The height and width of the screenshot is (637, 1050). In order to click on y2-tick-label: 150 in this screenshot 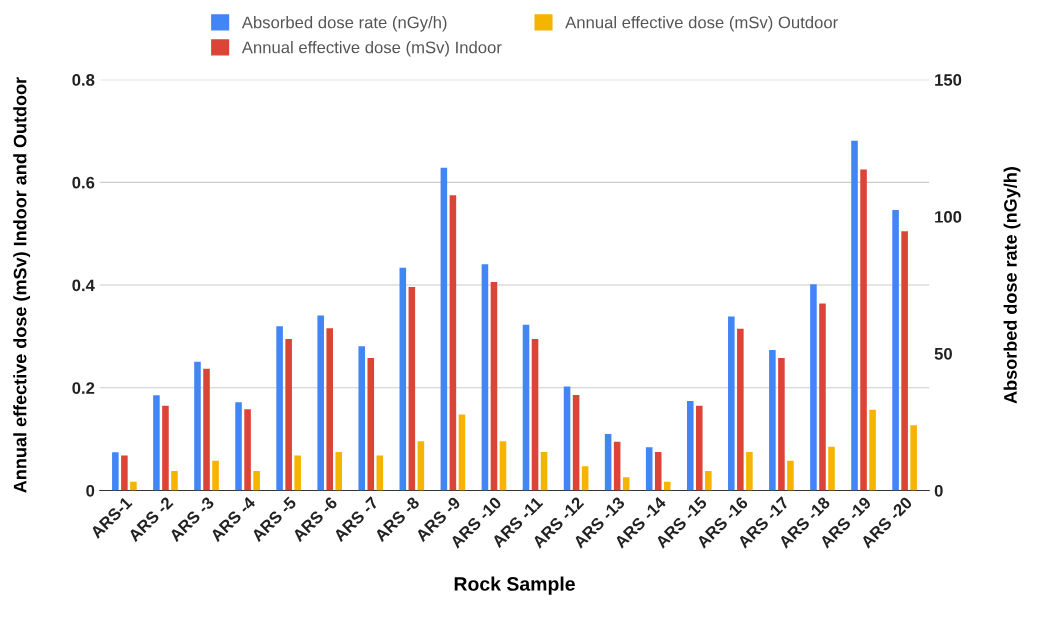, I will do `click(948, 80)`.